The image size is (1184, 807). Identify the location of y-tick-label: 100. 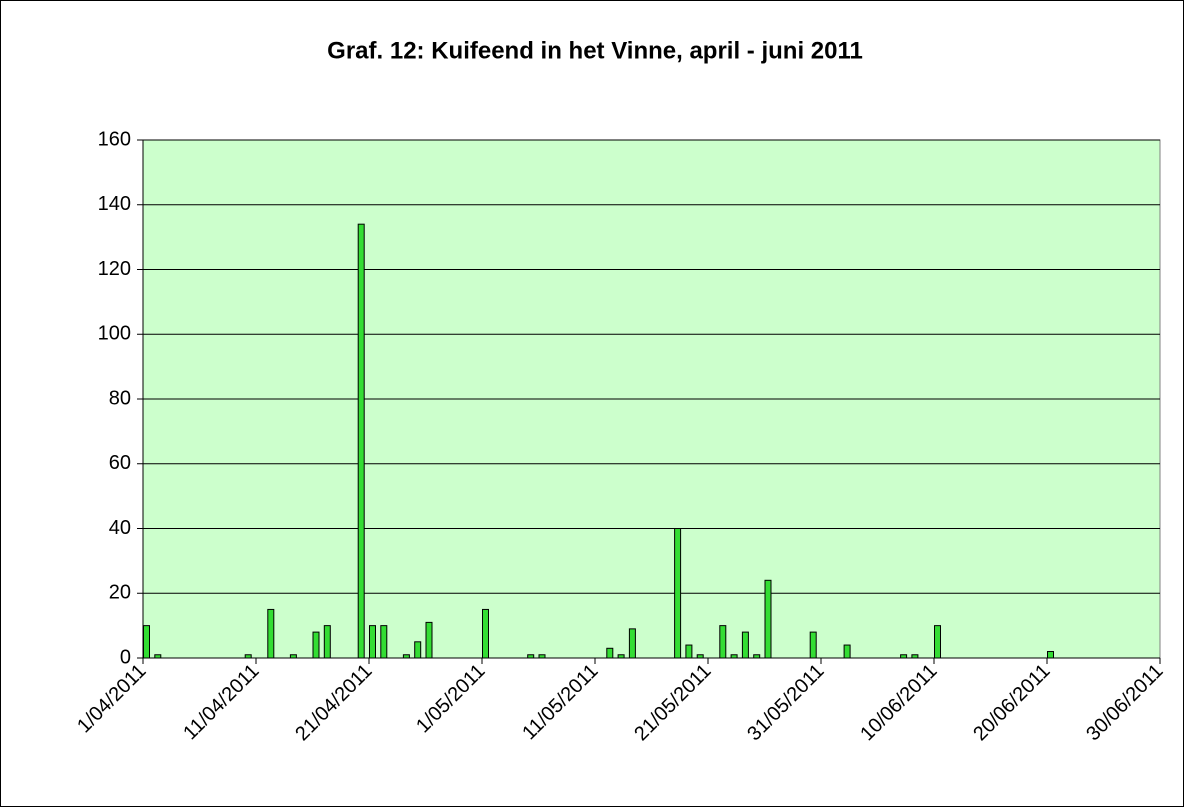
(114, 334).